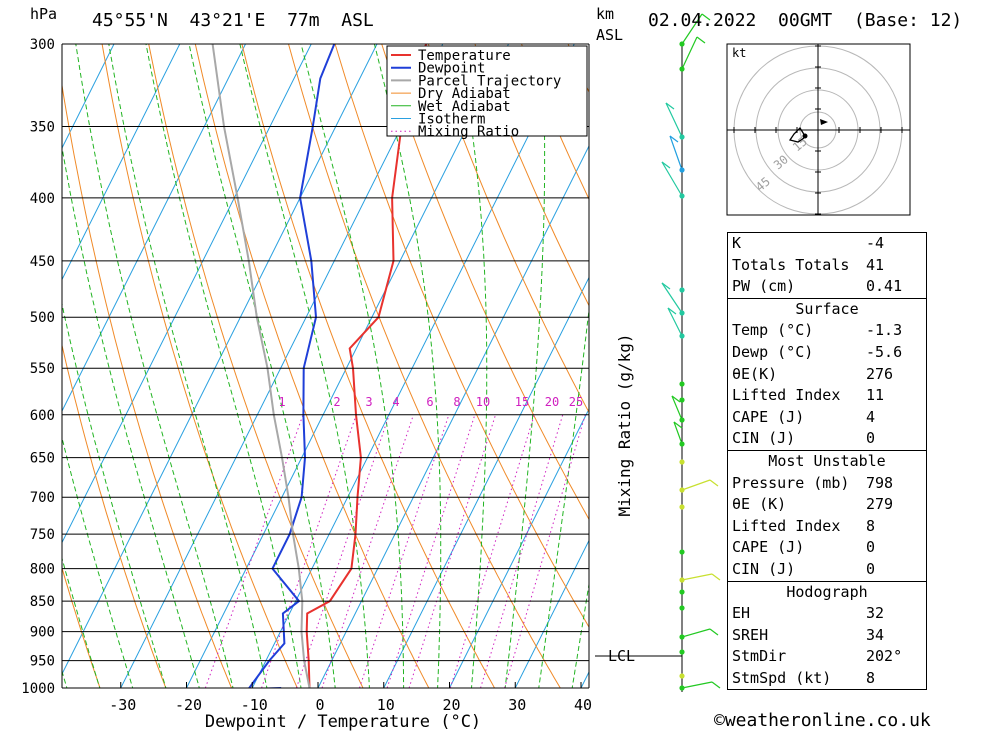  What do you see at coordinates (827, 484) in the screenshot?
I see `table-row: Pressure (mb) 798` at bounding box center [827, 484].